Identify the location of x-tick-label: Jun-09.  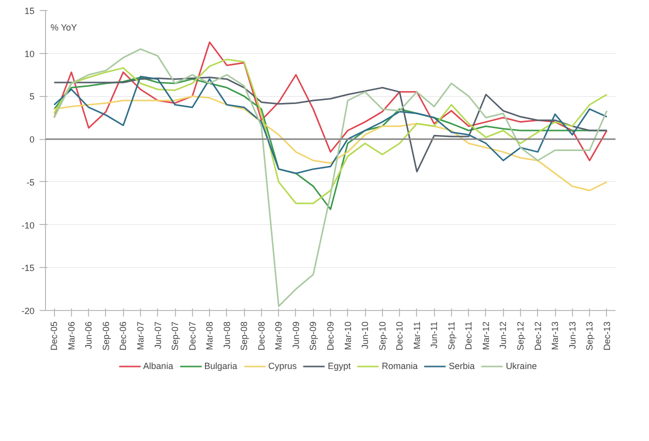
(295, 335).